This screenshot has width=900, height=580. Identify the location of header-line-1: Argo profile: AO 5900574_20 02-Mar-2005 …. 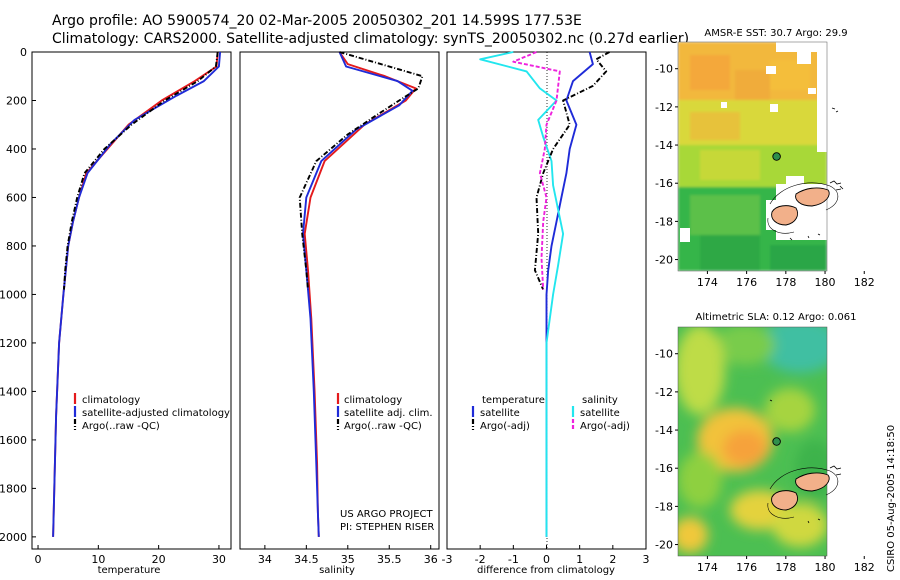
(317, 21).